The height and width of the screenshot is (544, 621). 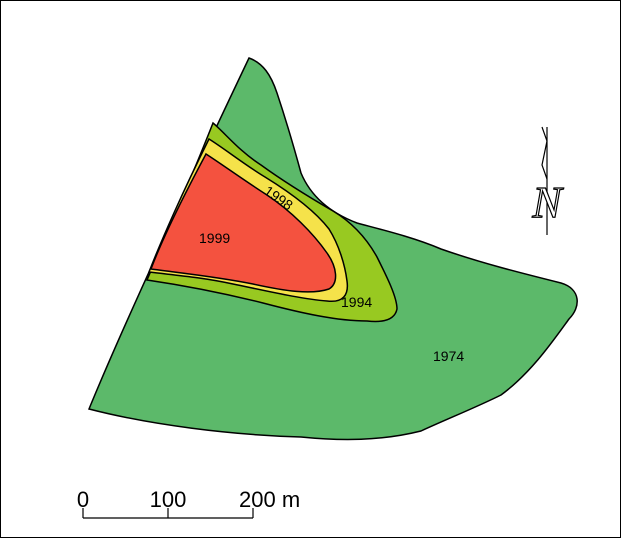 What do you see at coordinates (214, 238) in the screenshot?
I see `label-1999: 1999` at bounding box center [214, 238].